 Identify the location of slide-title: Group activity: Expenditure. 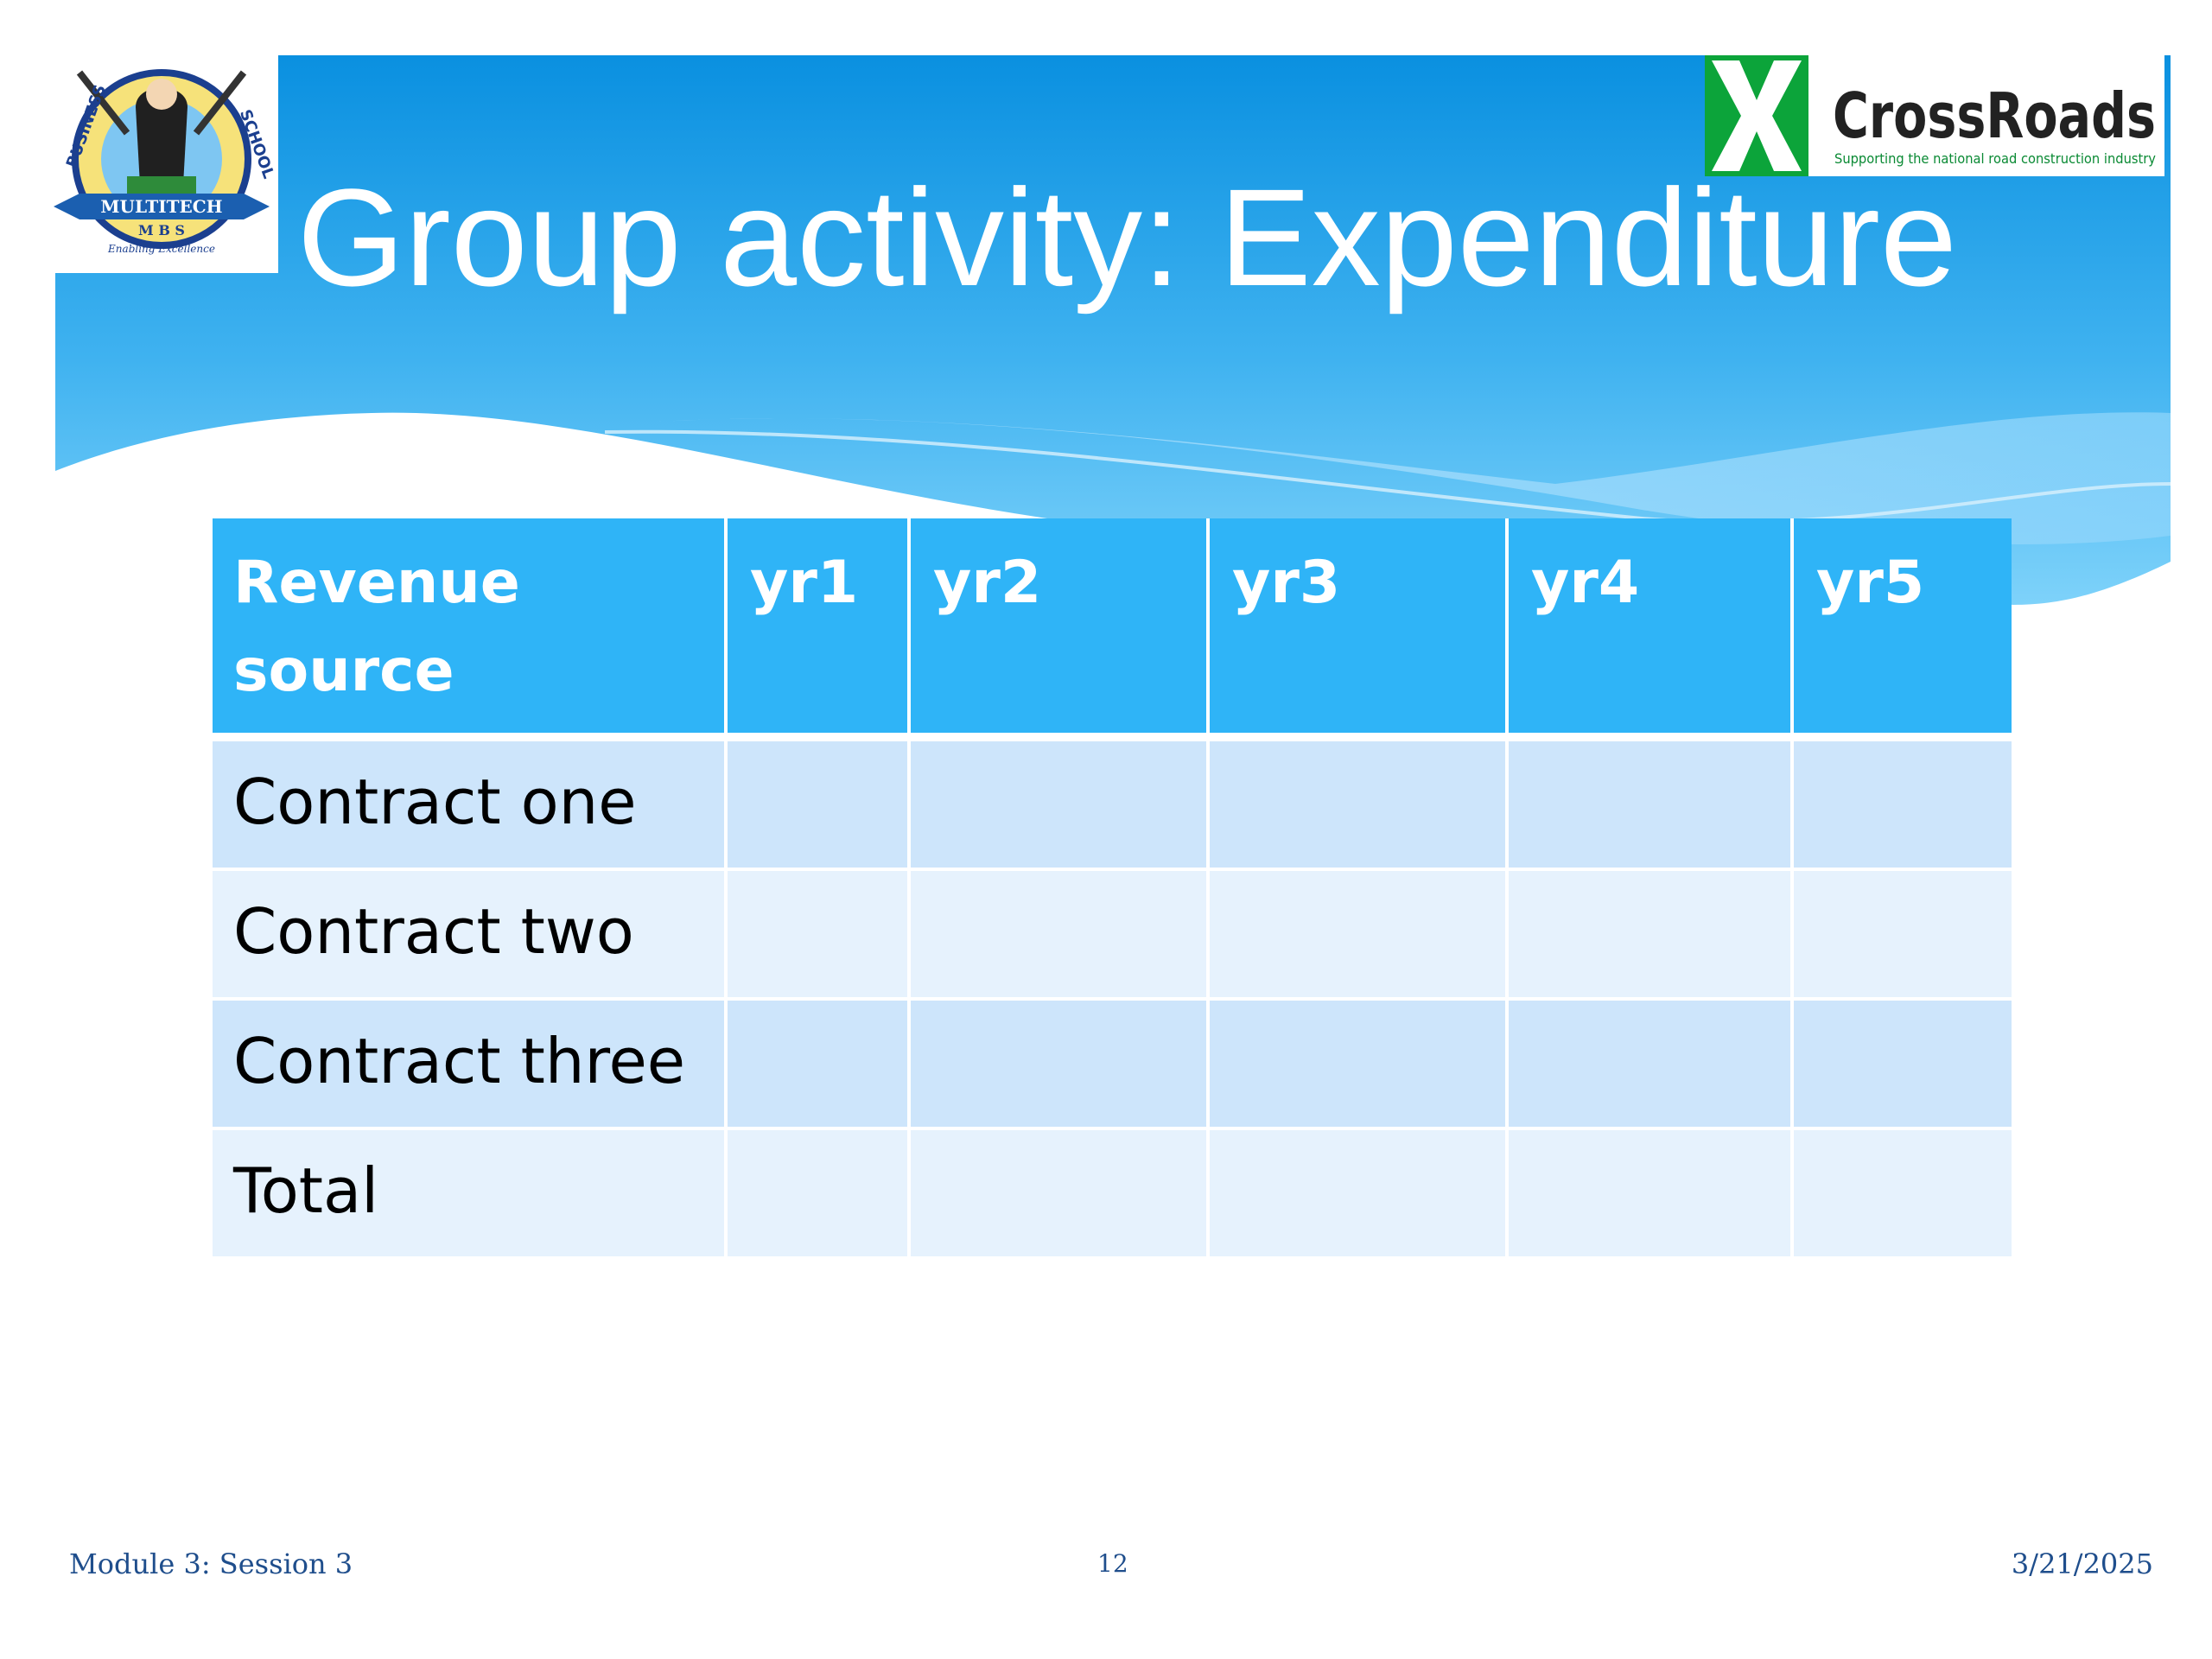
(1127, 237).